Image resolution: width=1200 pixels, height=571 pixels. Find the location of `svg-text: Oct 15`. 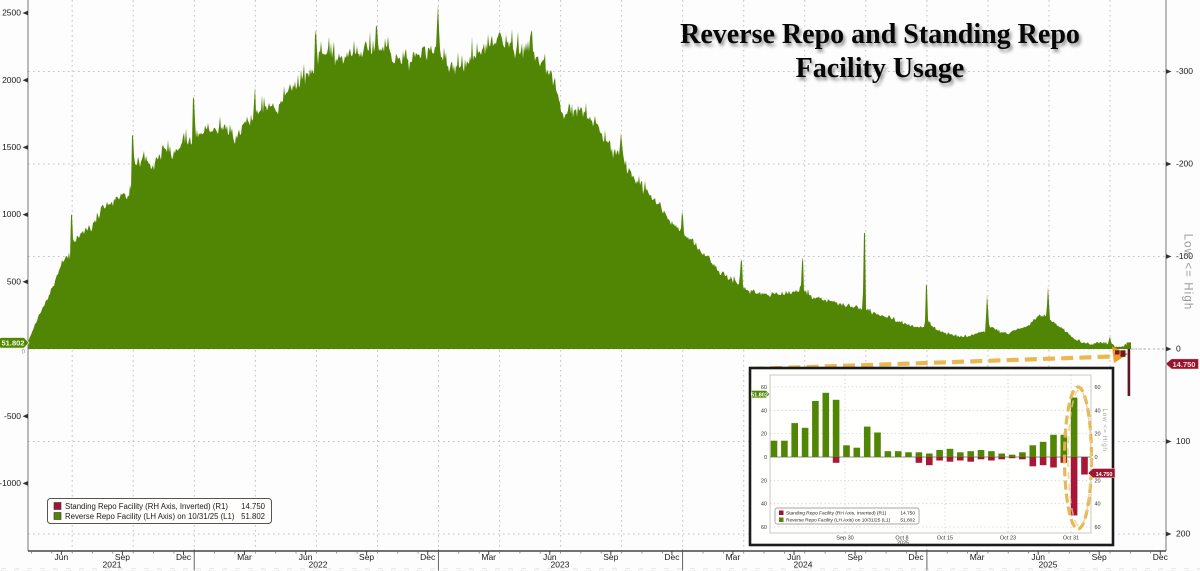

svg-text: Oct 15 is located at coordinates (945, 539).